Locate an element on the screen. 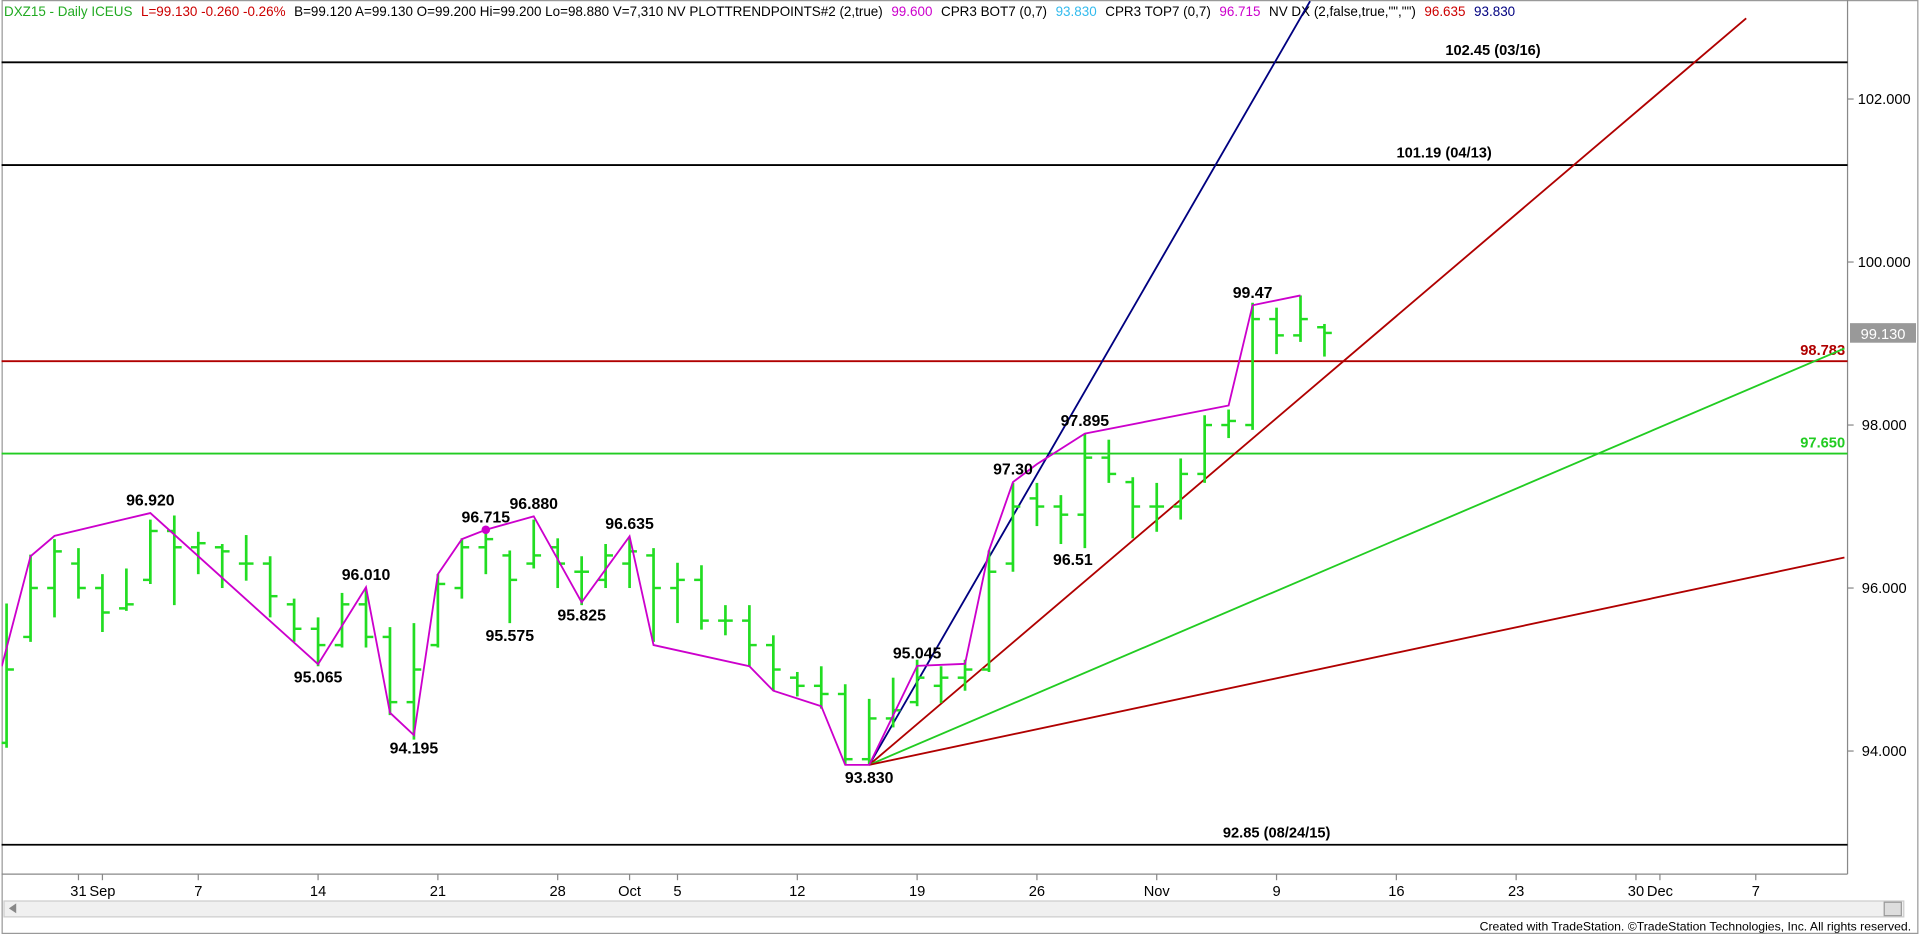  scroll-thumb is located at coordinates (1892, 909).